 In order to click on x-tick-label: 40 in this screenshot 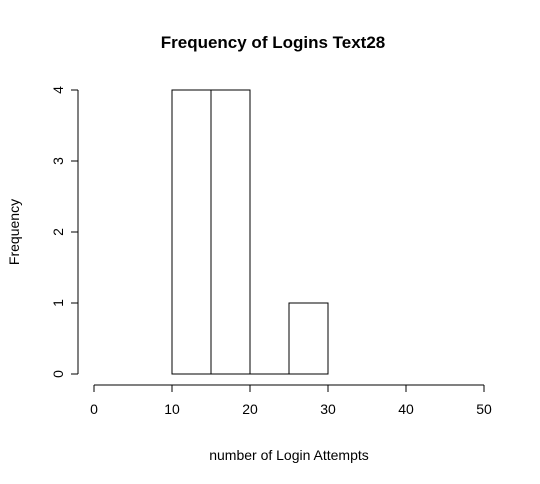, I will do `click(406, 409)`.